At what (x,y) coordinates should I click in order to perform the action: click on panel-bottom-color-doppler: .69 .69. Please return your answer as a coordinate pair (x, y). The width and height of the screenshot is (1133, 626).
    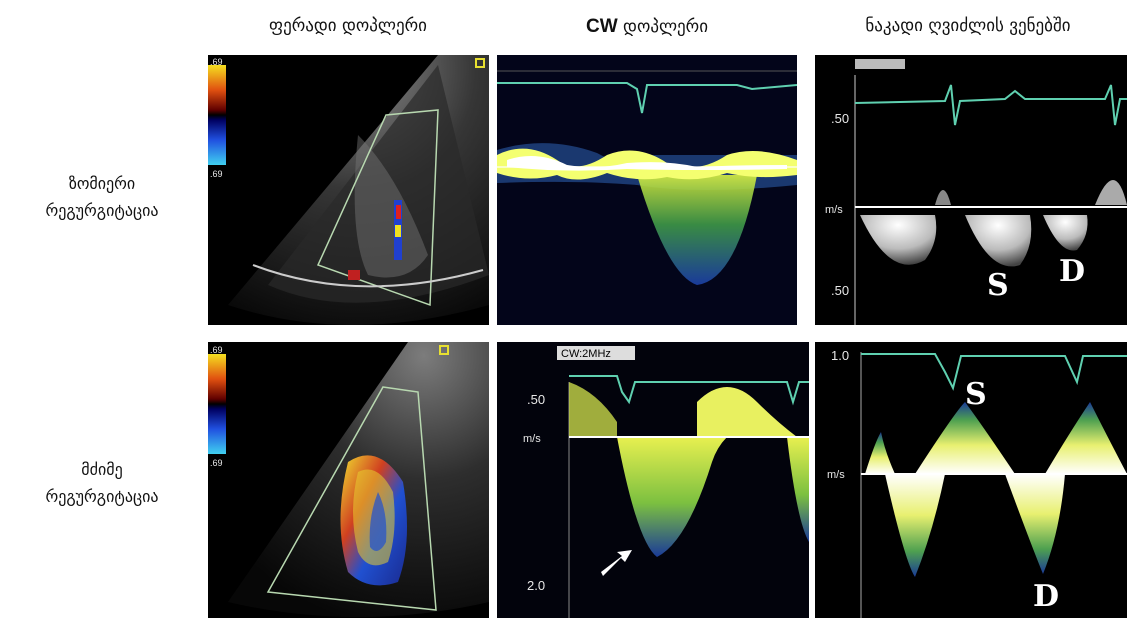
    Looking at the image, I should click on (348, 480).